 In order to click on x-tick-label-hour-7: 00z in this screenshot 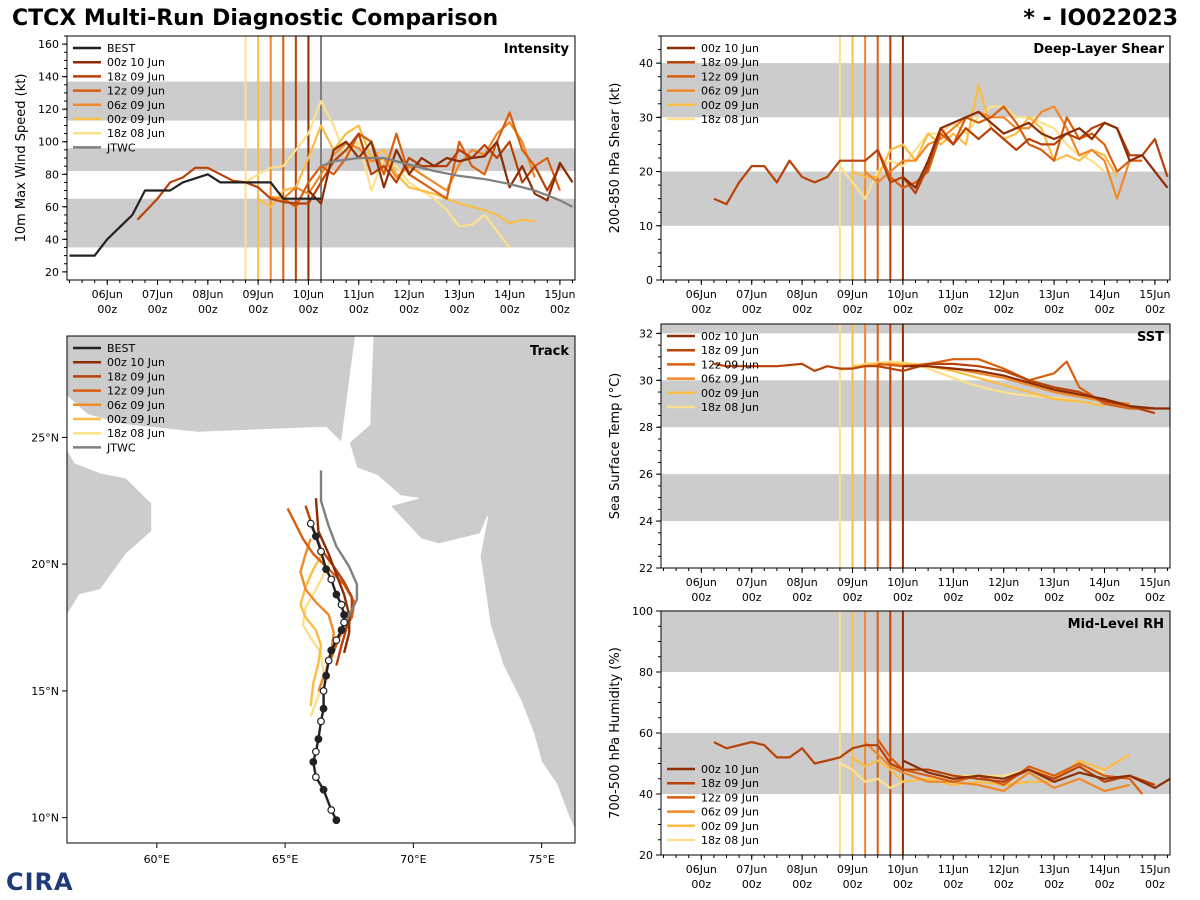, I will do `click(1054, 309)`.